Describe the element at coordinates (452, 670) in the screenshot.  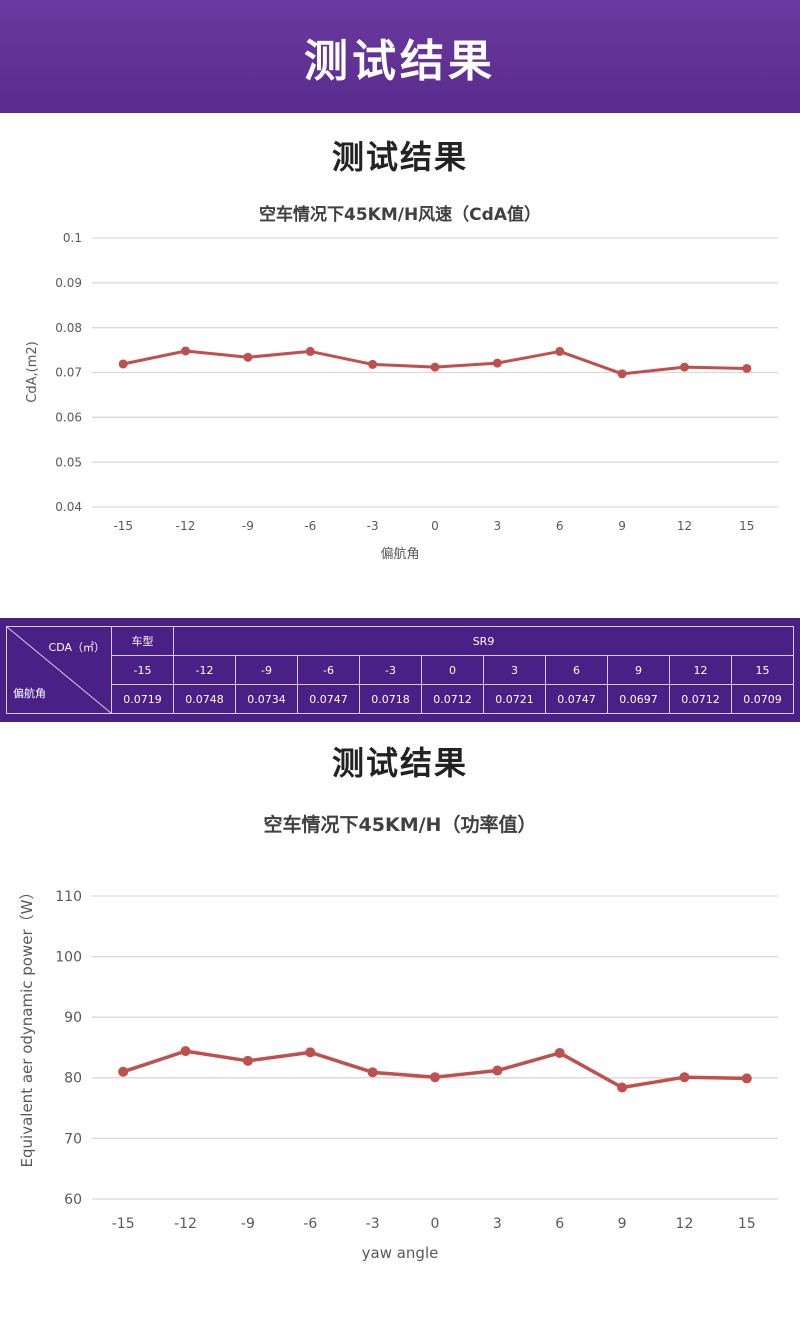
I see `table-angle: 0` at that location.